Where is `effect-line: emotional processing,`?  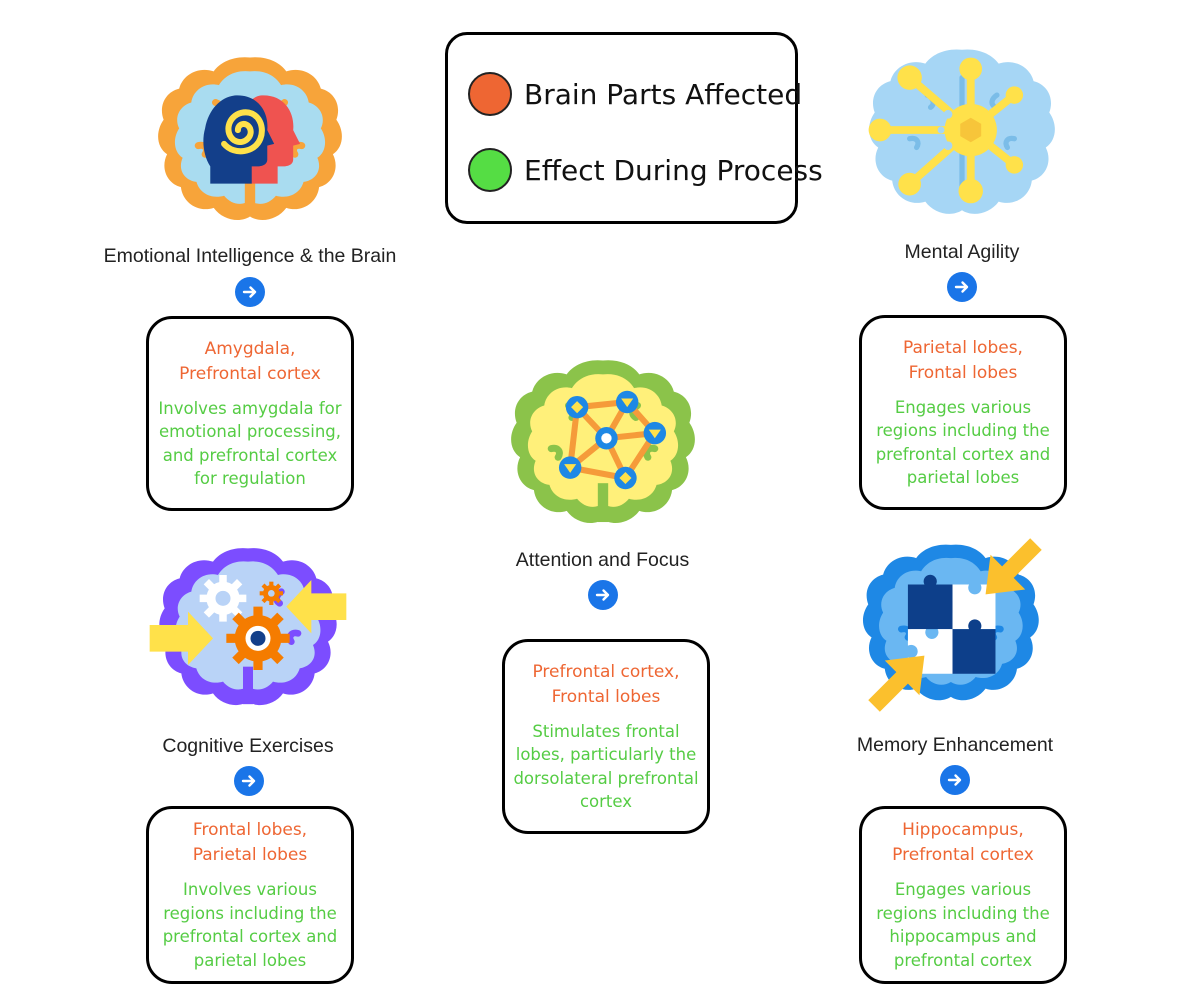 effect-line: emotional processing, is located at coordinates (250, 431).